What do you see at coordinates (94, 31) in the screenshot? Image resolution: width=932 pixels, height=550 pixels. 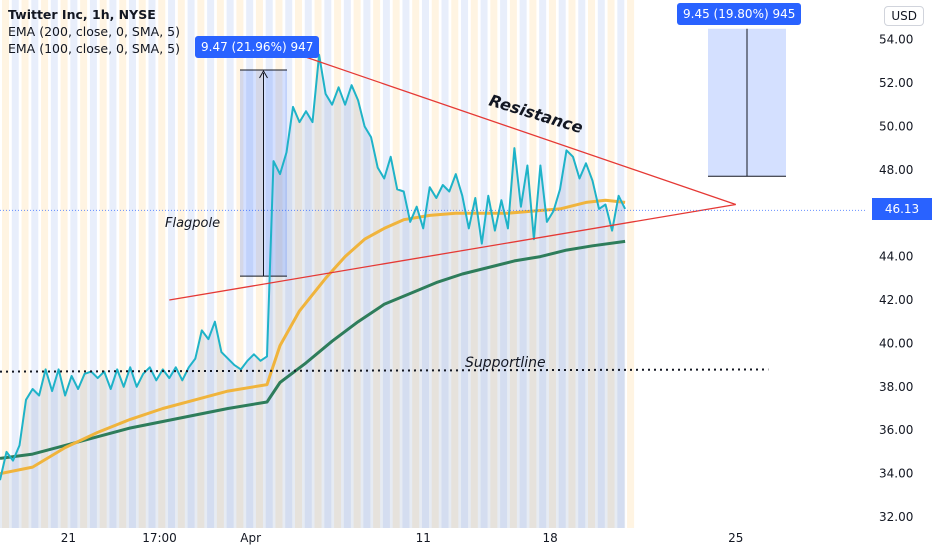 I see `ema200-legend: EMA (200, close, 0, SMA, 5)` at bounding box center [94, 31].